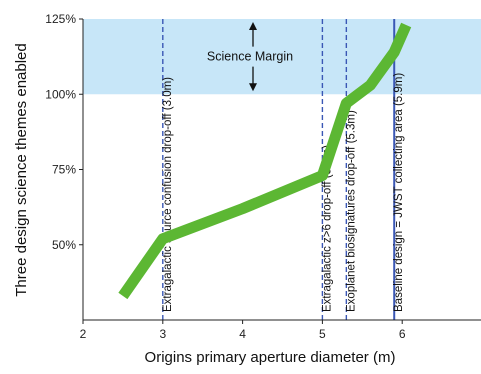  What do you see at coordinates (21, 170) in the screenshot?
I see `y-axis-title: Three design science themes enabled` at bounding box center [21, 170].